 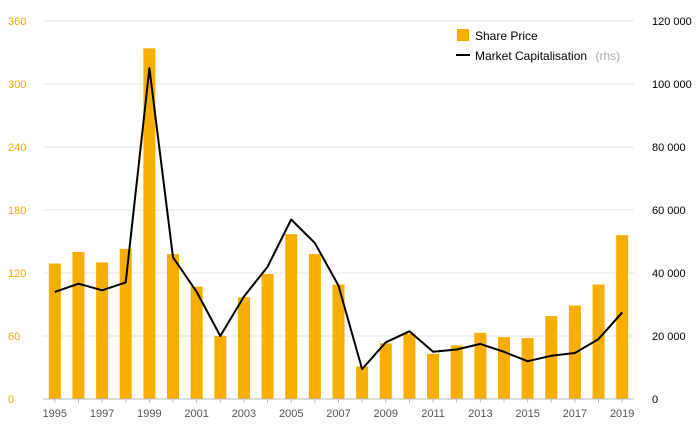 I want to click on left-axis-ticks: 0 60 120 180 240 300 360, so click(x=17, y=211).